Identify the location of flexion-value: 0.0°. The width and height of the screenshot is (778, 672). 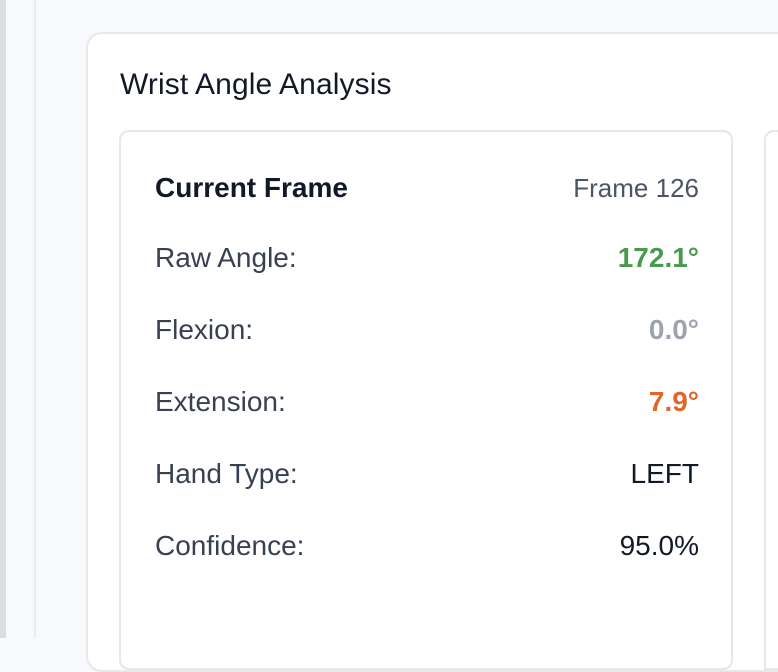
(673, 329).